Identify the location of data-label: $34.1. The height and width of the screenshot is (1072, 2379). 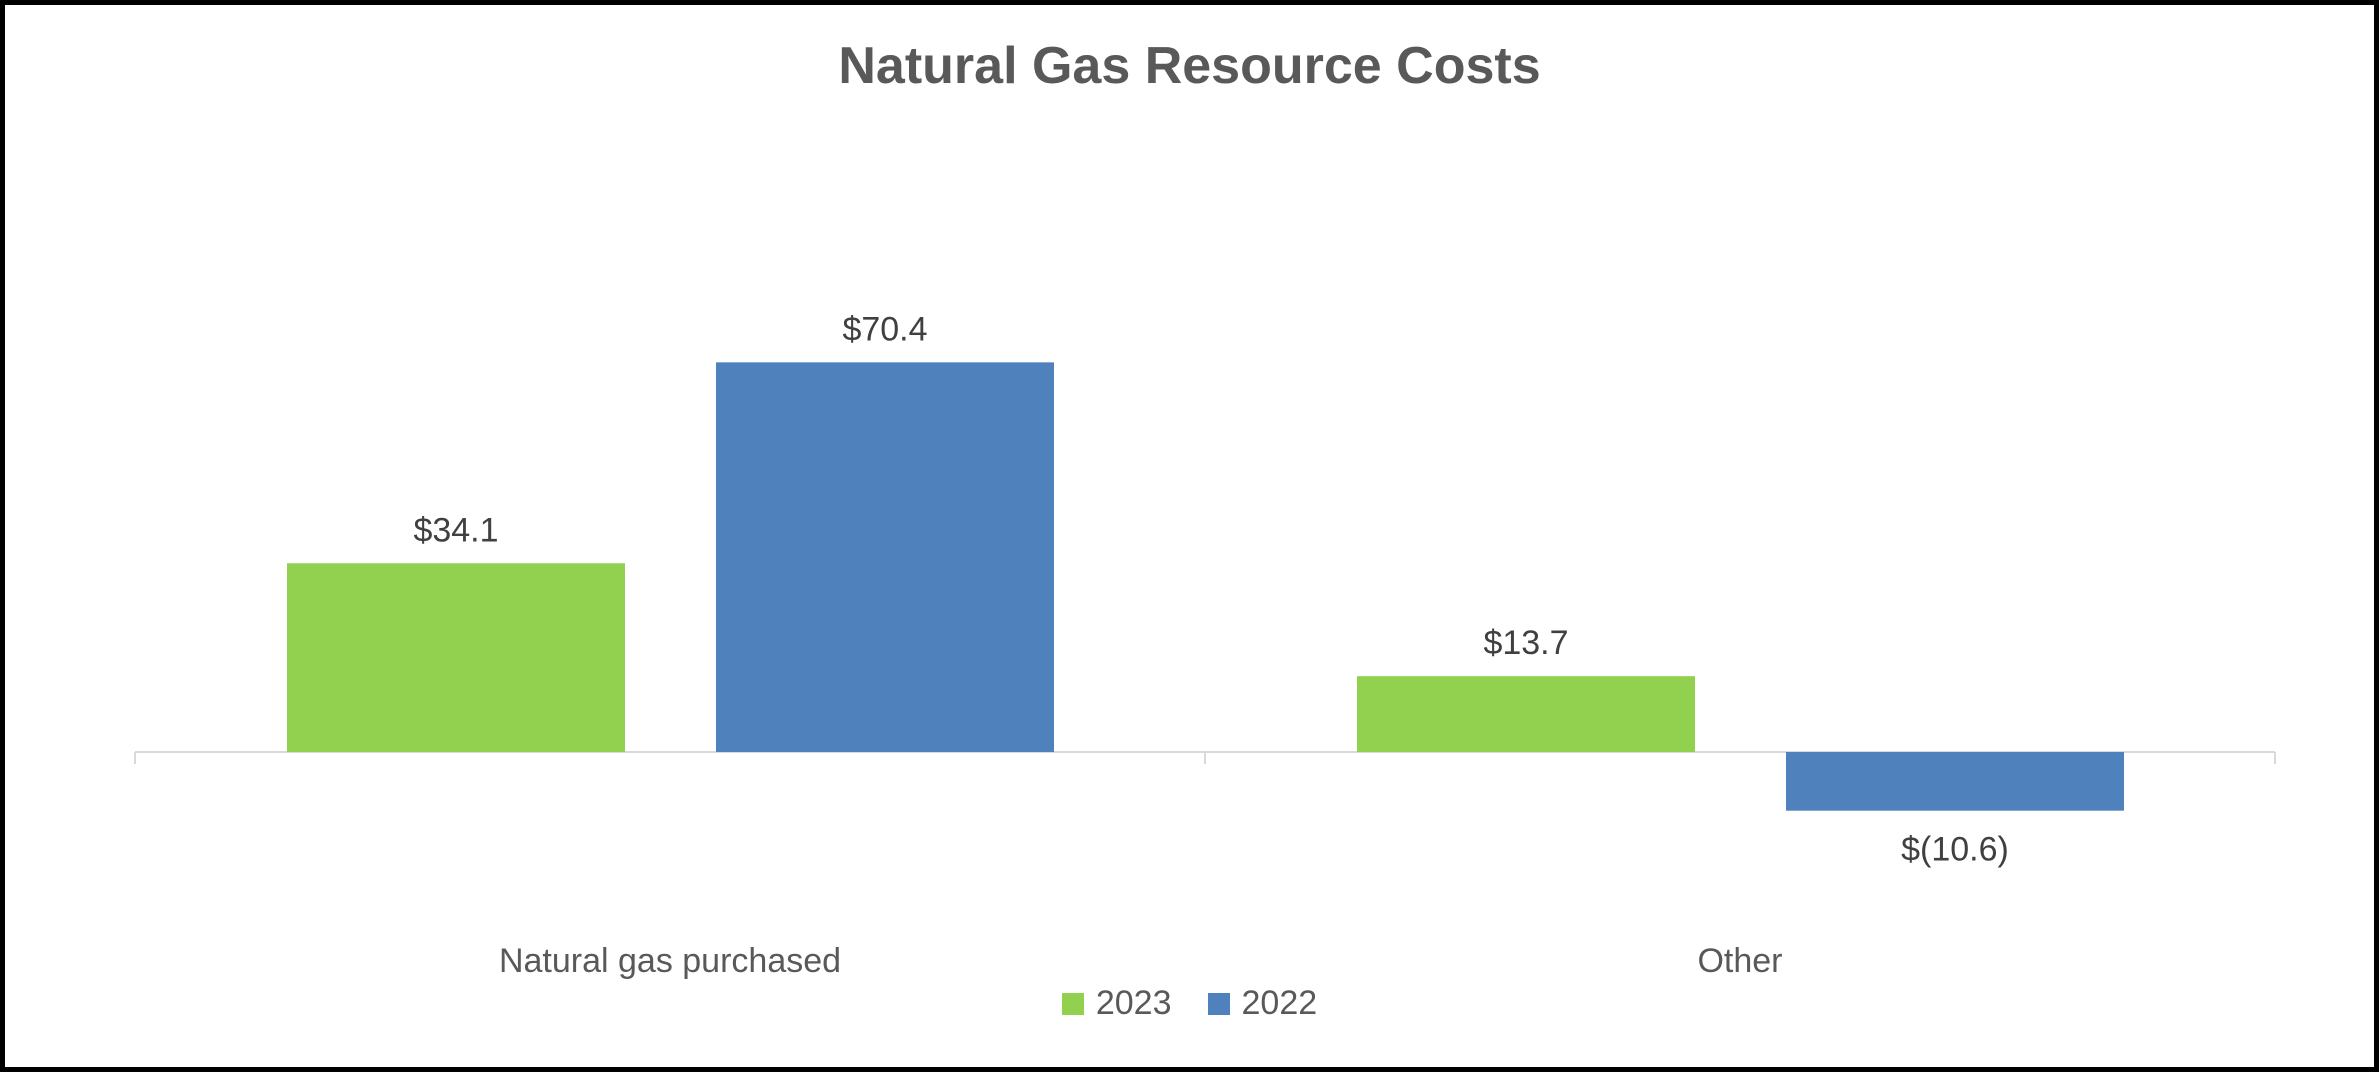
(455, 530).